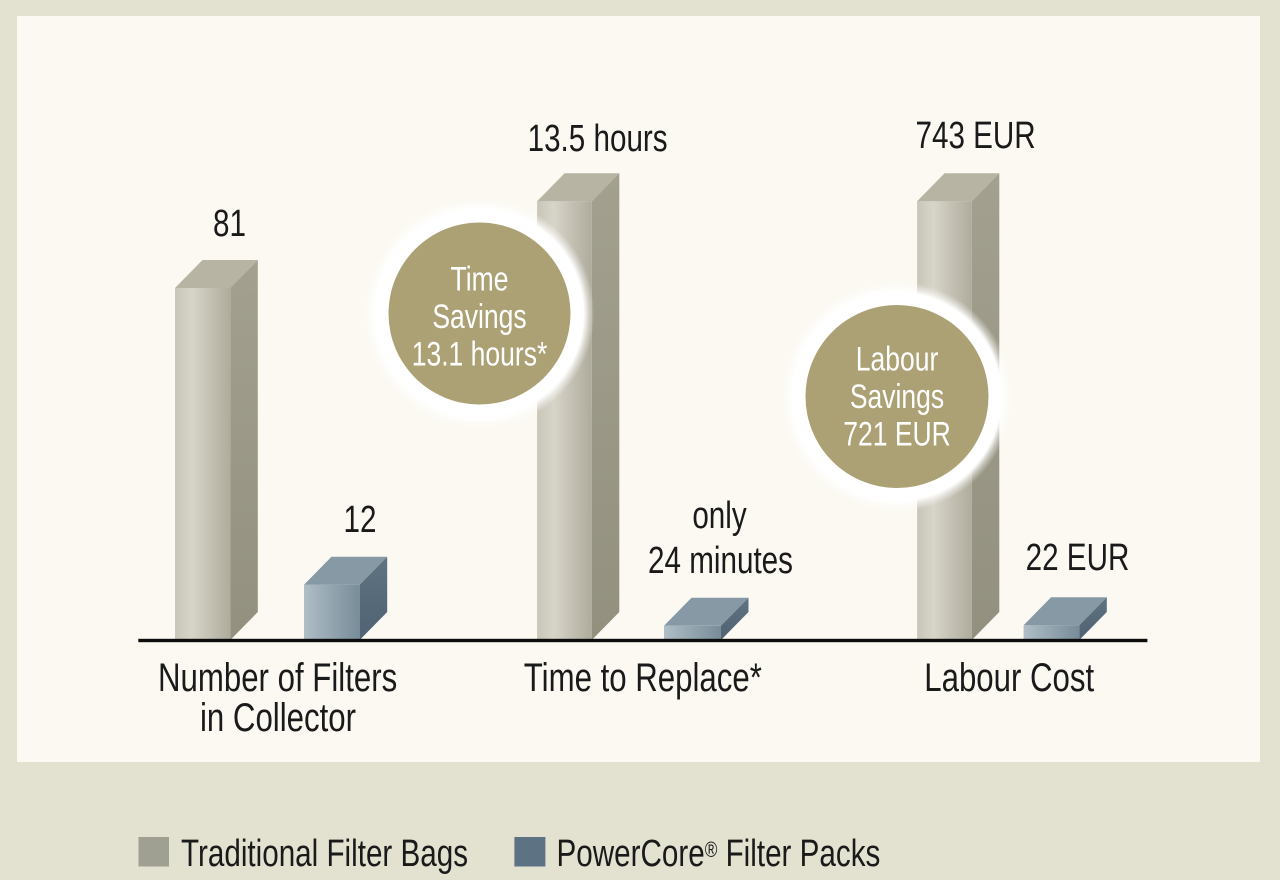 The image size is (1280, 880). What do you see at coordinates (643, 677) in the screenshot?
I see `svg-text: Time to Replace*` at bounding box center [643, 677].